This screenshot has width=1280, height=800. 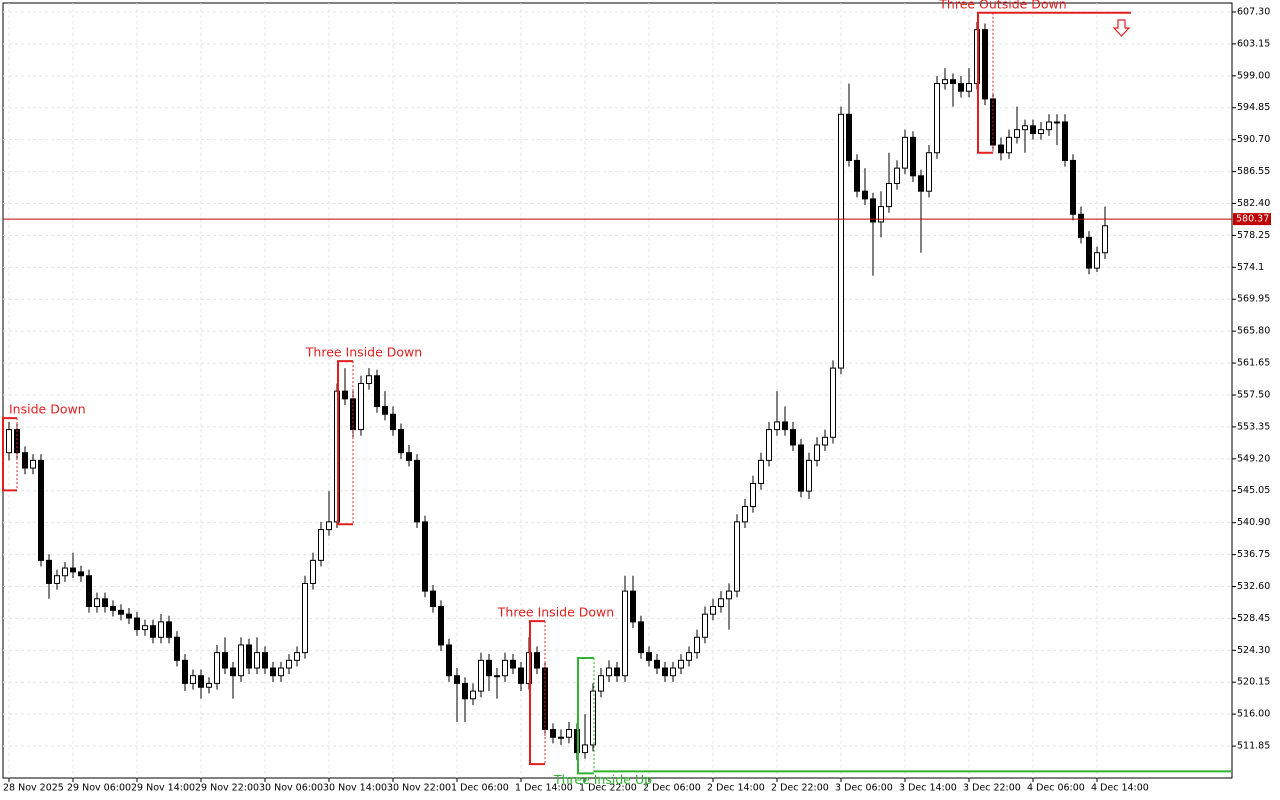 What do you see at coordinates (1253, 714) in the screenshot?
I see `y-tick-label: 516.00` at bounding box center [1253, 714].